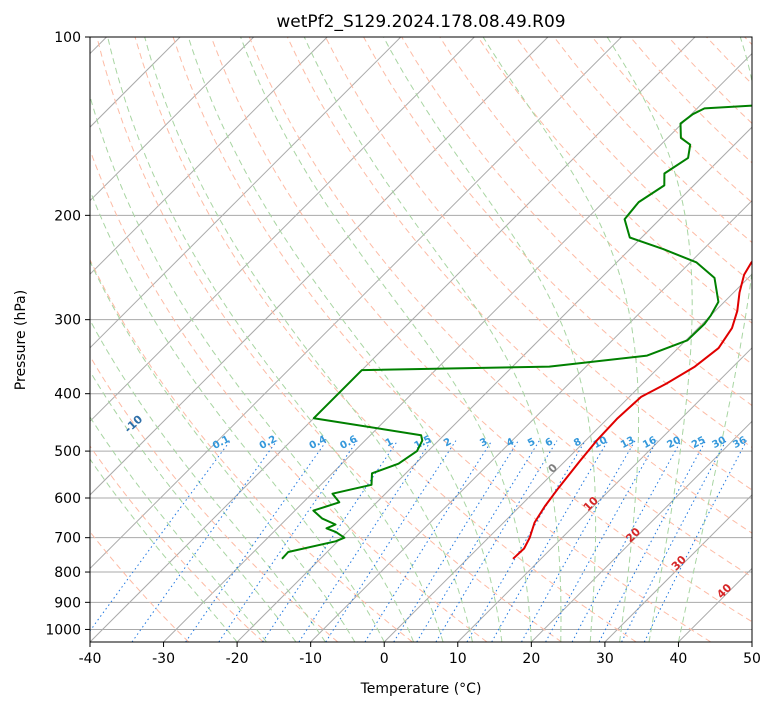 The height and width of the screenshot is (708, 775). What do you see at coordinates (90, 659) in the screenshot?
I see `x-tick-label: -40` at bounding box center [90, 659].